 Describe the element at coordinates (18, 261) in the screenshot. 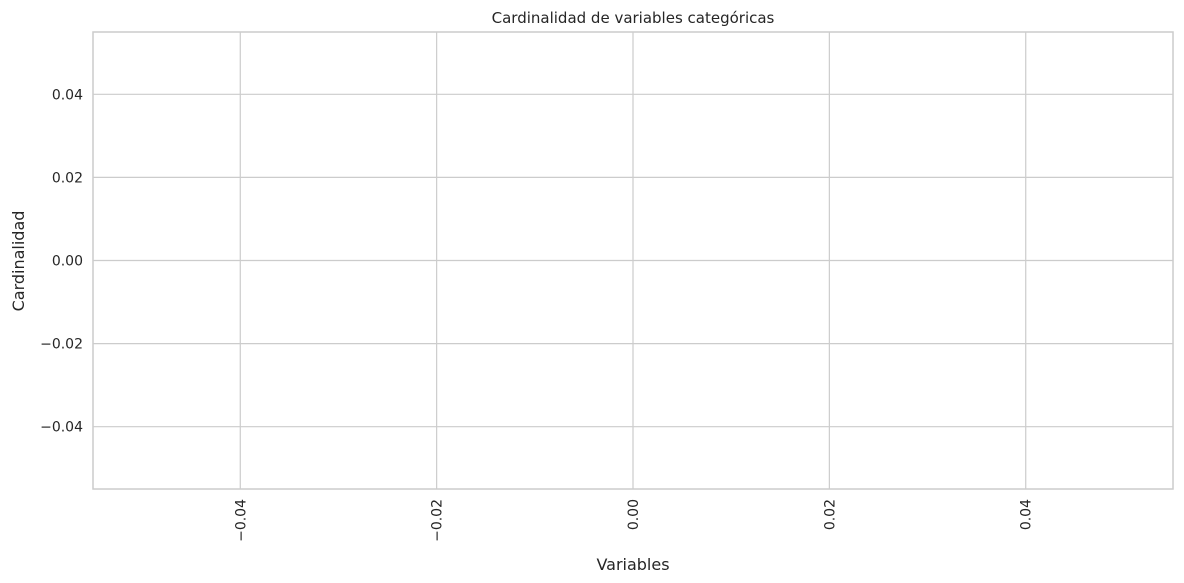

I see `y-axis-label: Cardinalidad` at that location.